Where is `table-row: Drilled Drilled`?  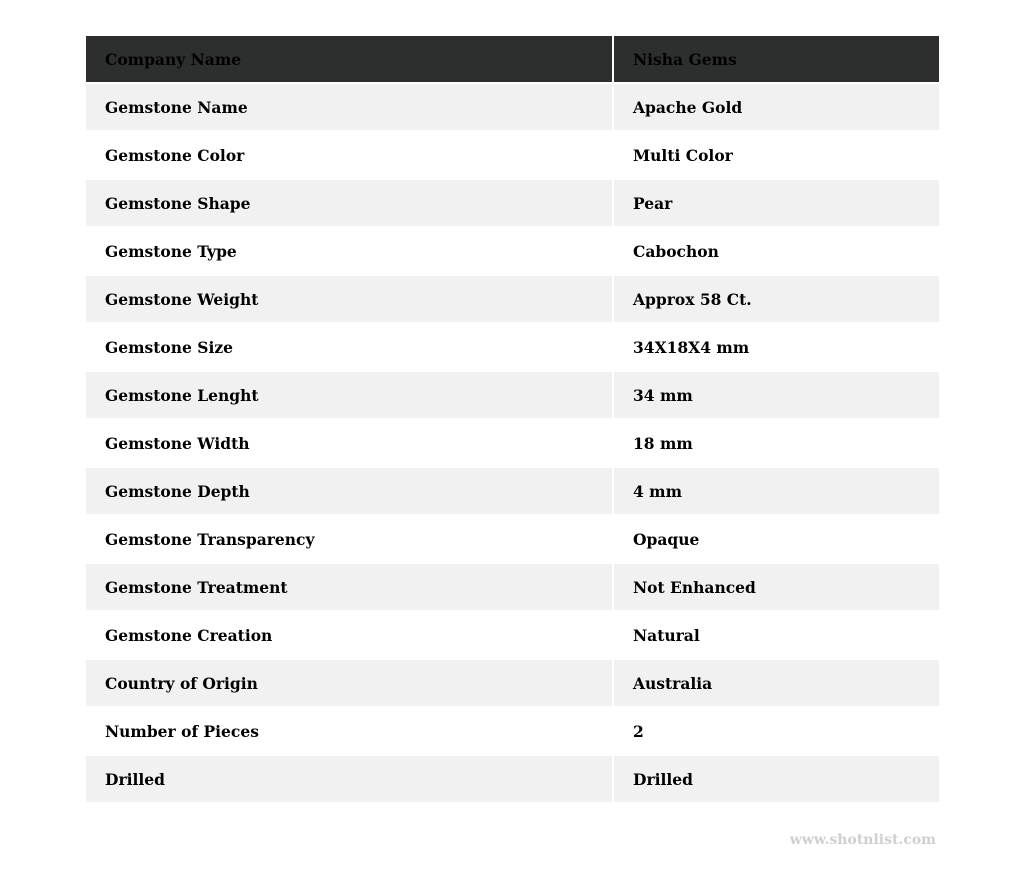
table-row: Drilled Drilled is located at coordinates (512, 779).